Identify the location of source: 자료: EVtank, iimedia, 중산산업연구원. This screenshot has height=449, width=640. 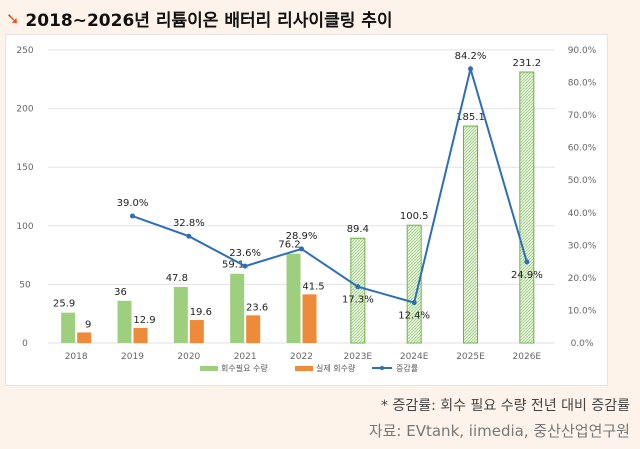
(499, 431).